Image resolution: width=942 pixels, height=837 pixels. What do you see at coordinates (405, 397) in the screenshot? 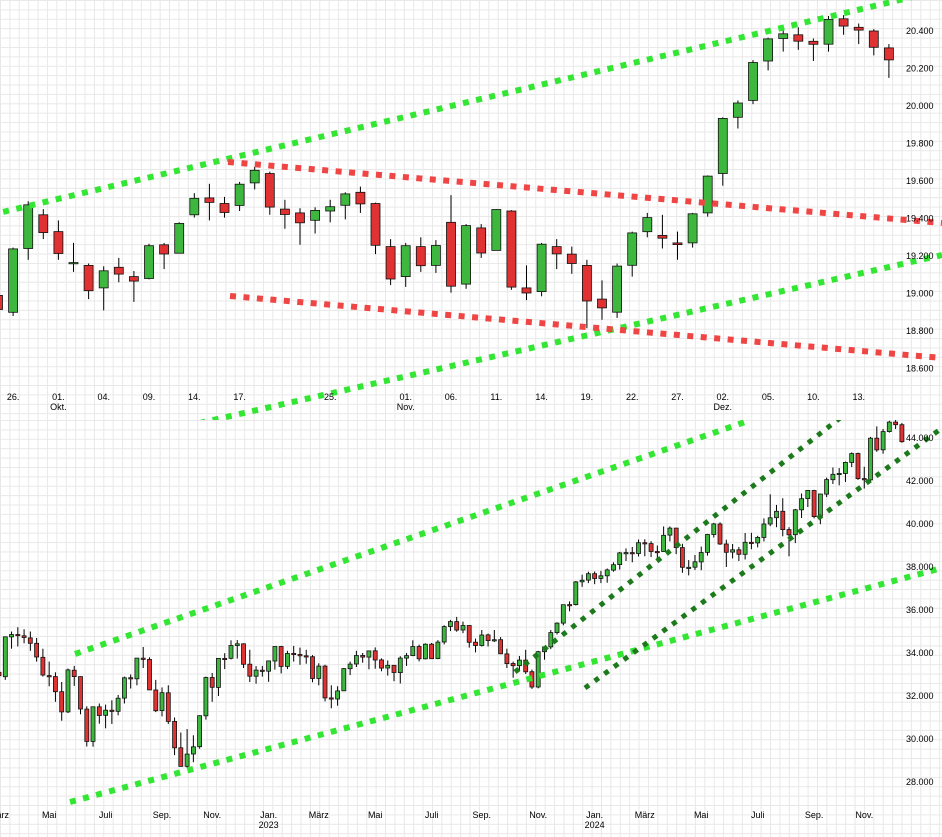
I see `time-axis-label: 01.` at bounding box center [405, 397].